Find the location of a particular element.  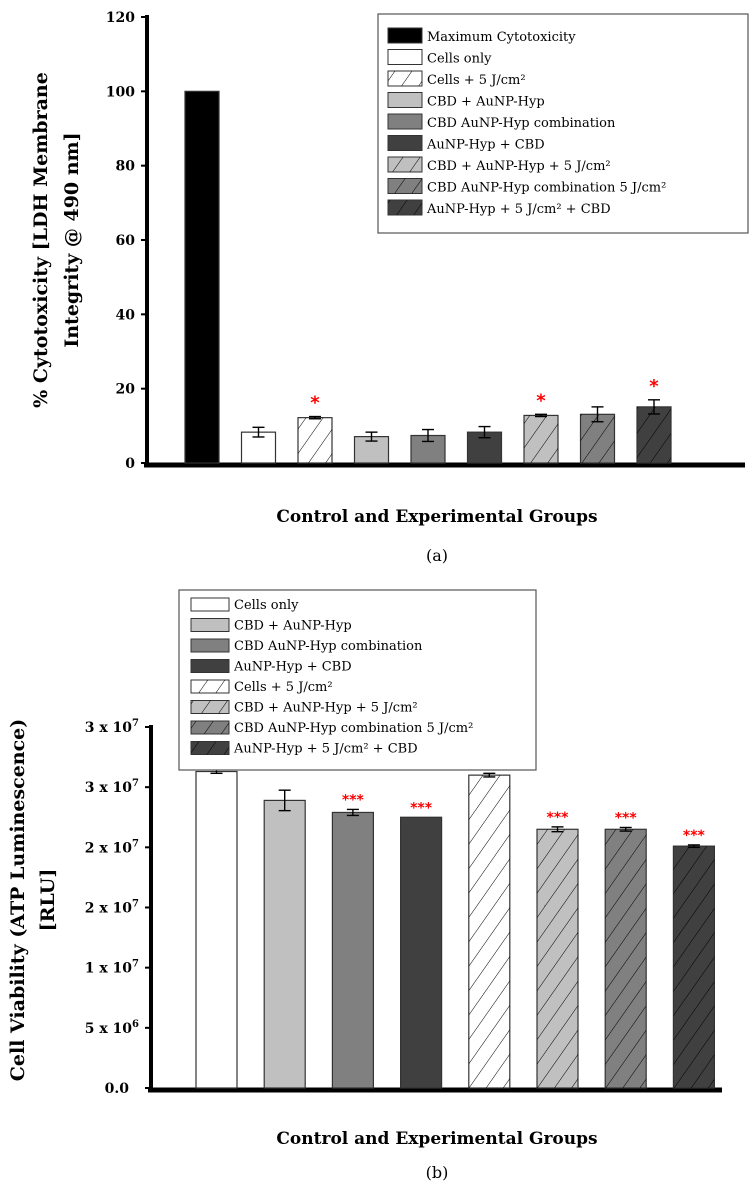

y-axis-label: Cell Viability (ATP Luminescence) is located at coordinates (18, 900).